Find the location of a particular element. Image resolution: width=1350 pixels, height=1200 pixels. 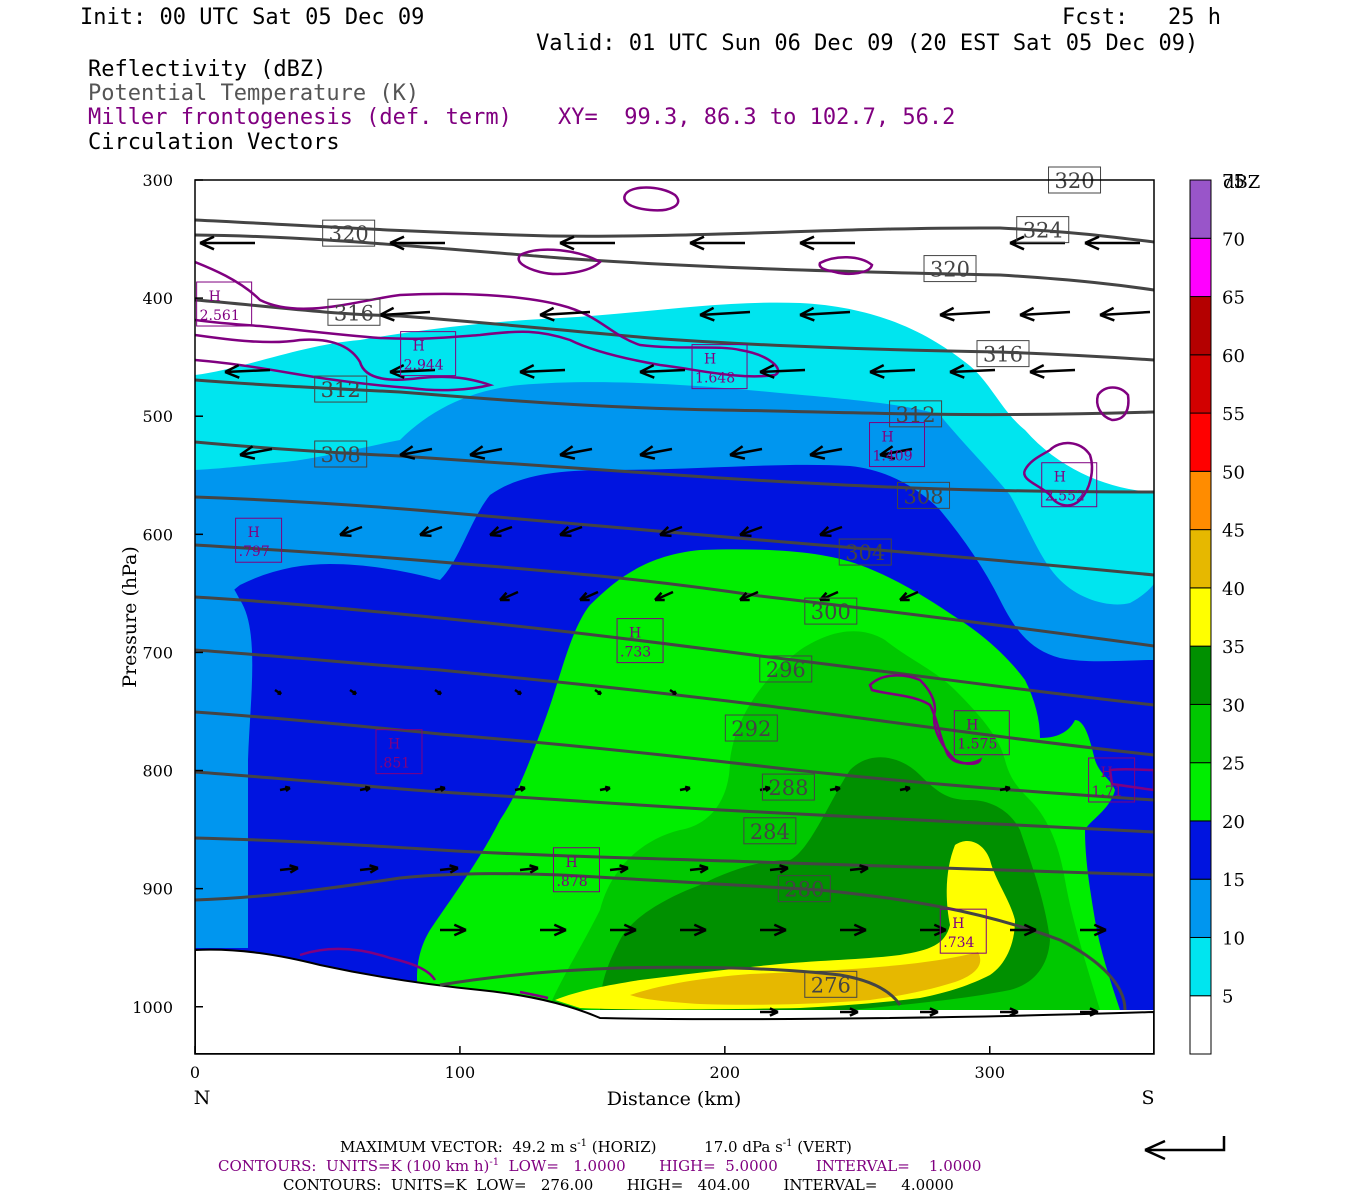

colorbar-level-label: 45 is located at coordinates (1233, 531).